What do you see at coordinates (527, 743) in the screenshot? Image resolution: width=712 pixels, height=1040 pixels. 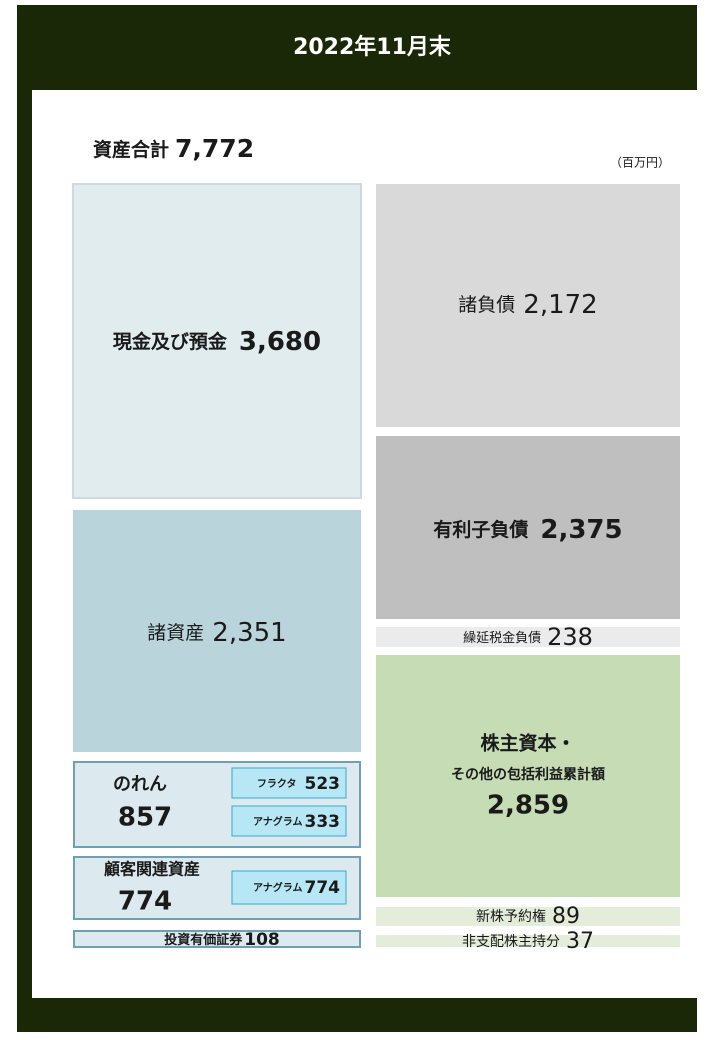 I see `capital-label: 株主資本・` at bounding box center [527, 743].